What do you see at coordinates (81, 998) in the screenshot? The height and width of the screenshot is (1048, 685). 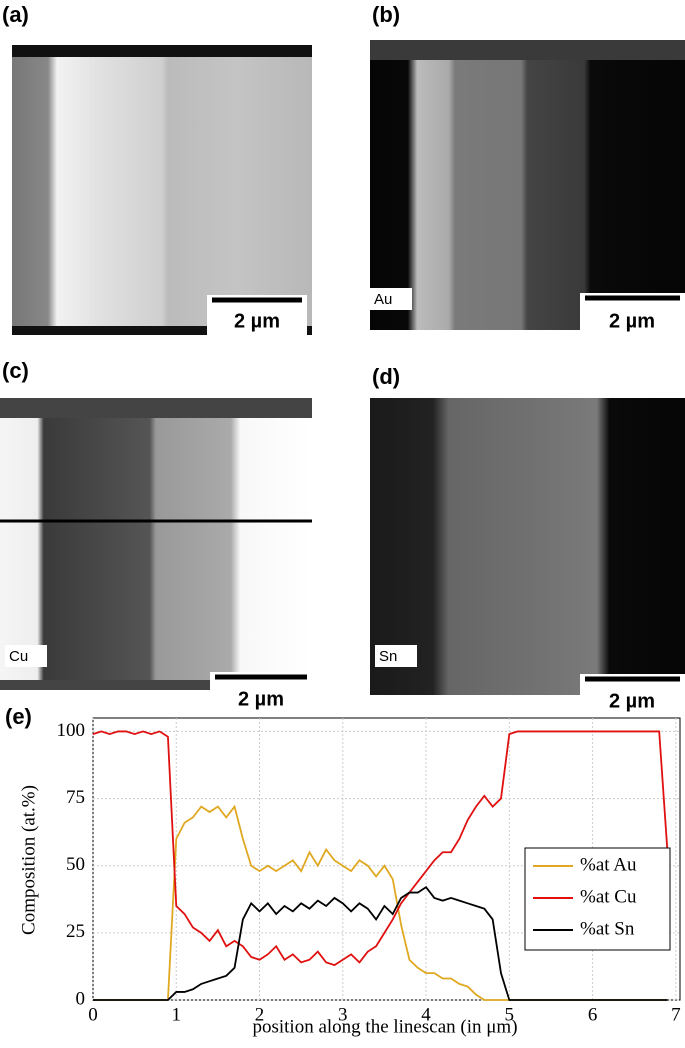 I see `y-tick-label: 0` at bounding box center [81, 998].